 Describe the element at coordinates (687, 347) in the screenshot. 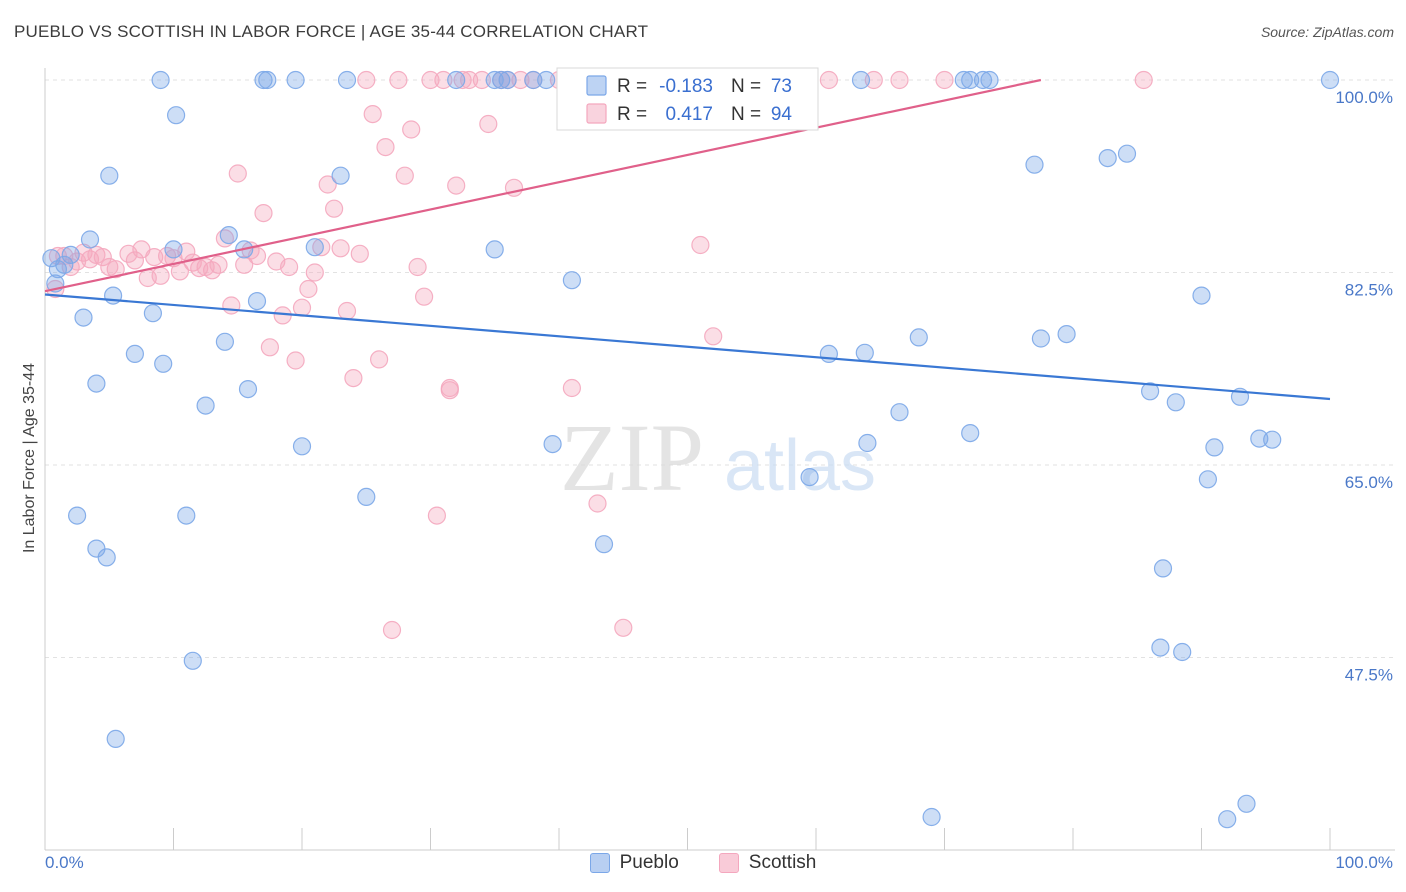

I see `pueblo-trend-line` at that location.